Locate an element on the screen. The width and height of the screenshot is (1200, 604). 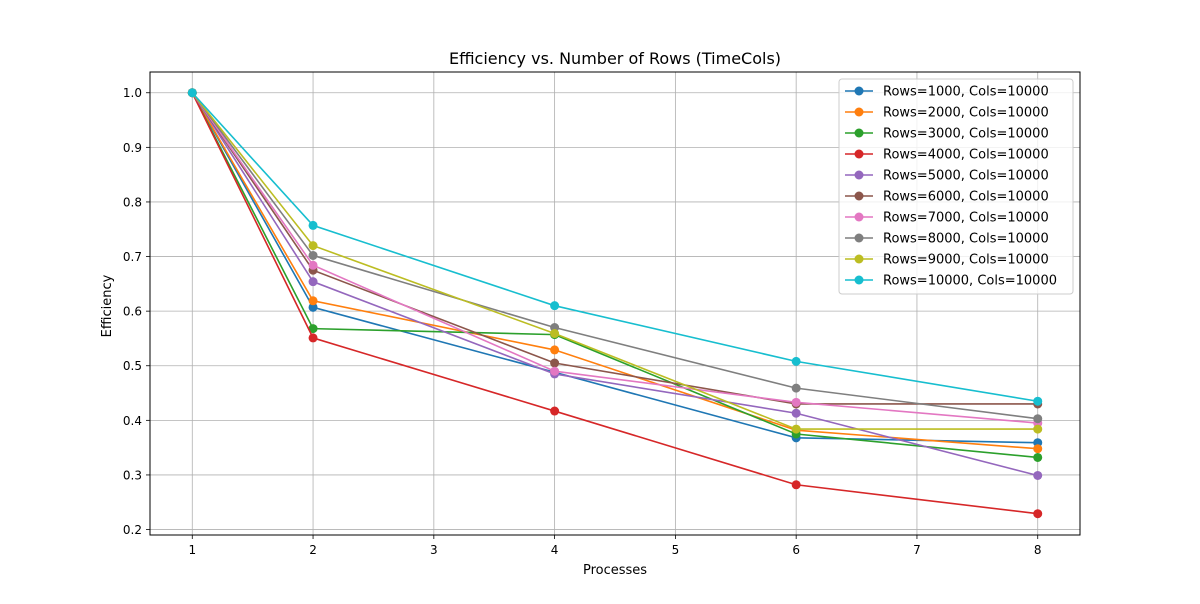
y-axis-label: Efficiency is located at coordinates (107, 305).